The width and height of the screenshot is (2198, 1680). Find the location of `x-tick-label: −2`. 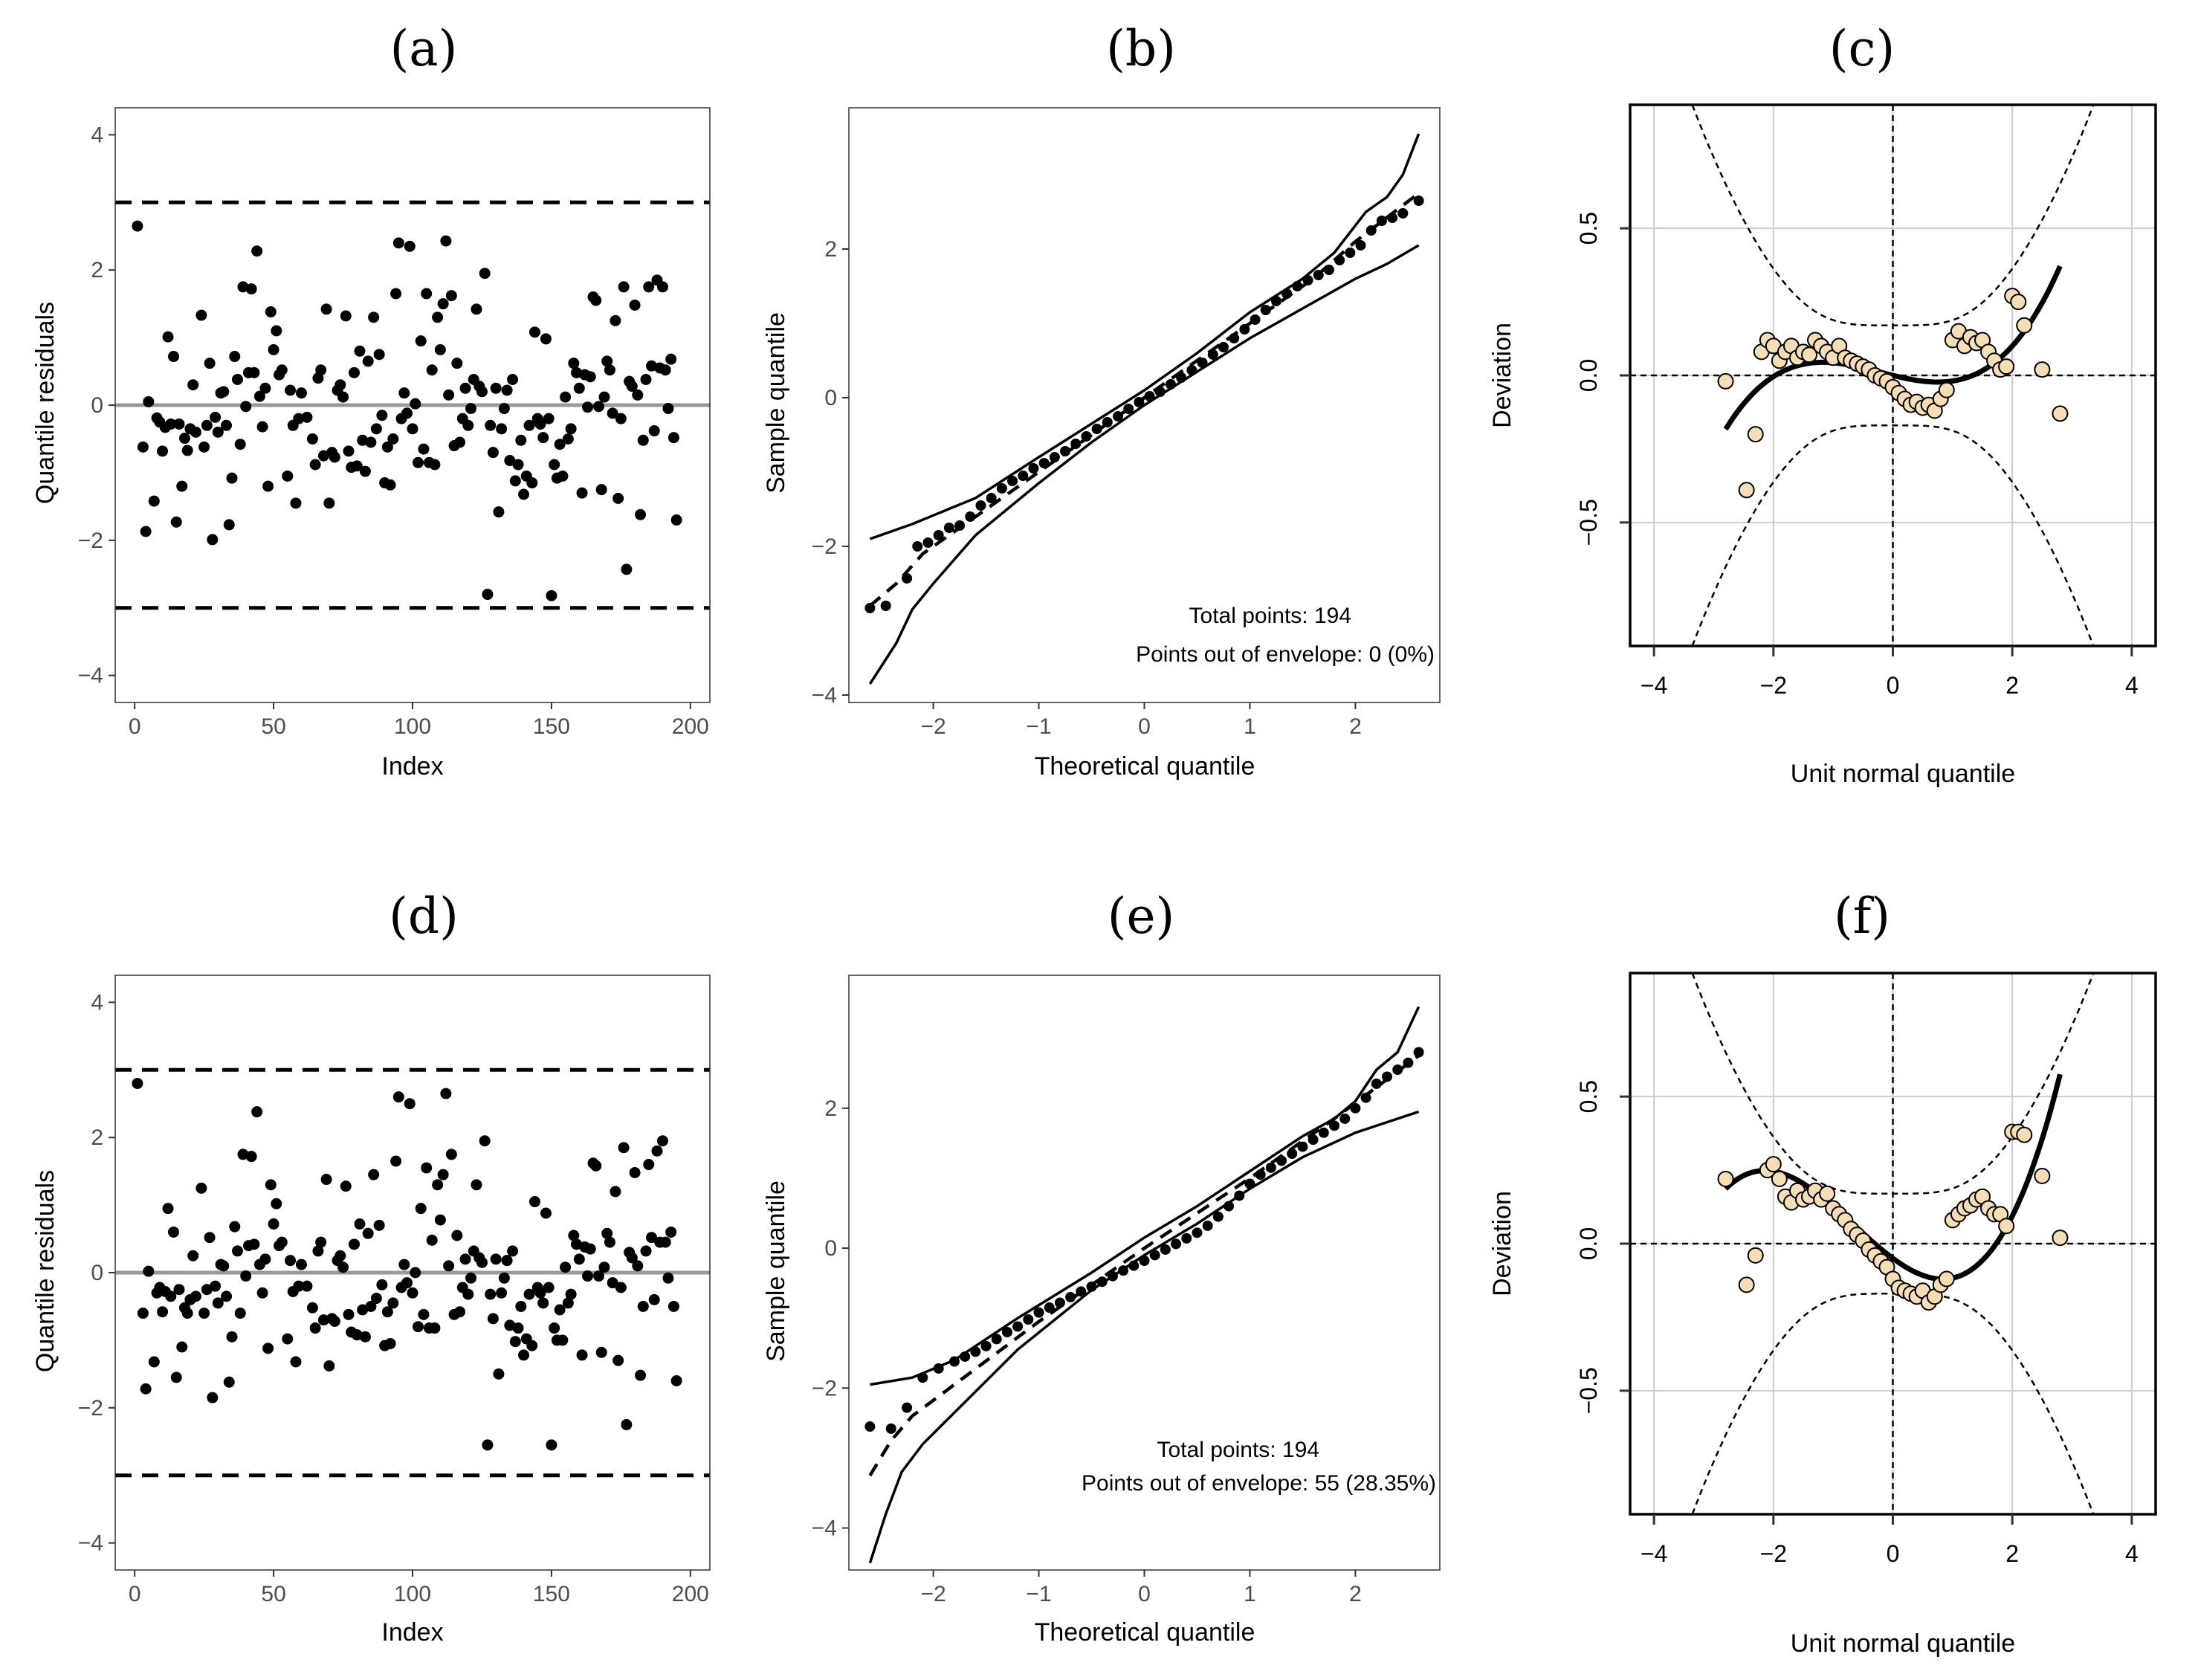

x-tick-label: −2 is located at coordinates (1773, 686).